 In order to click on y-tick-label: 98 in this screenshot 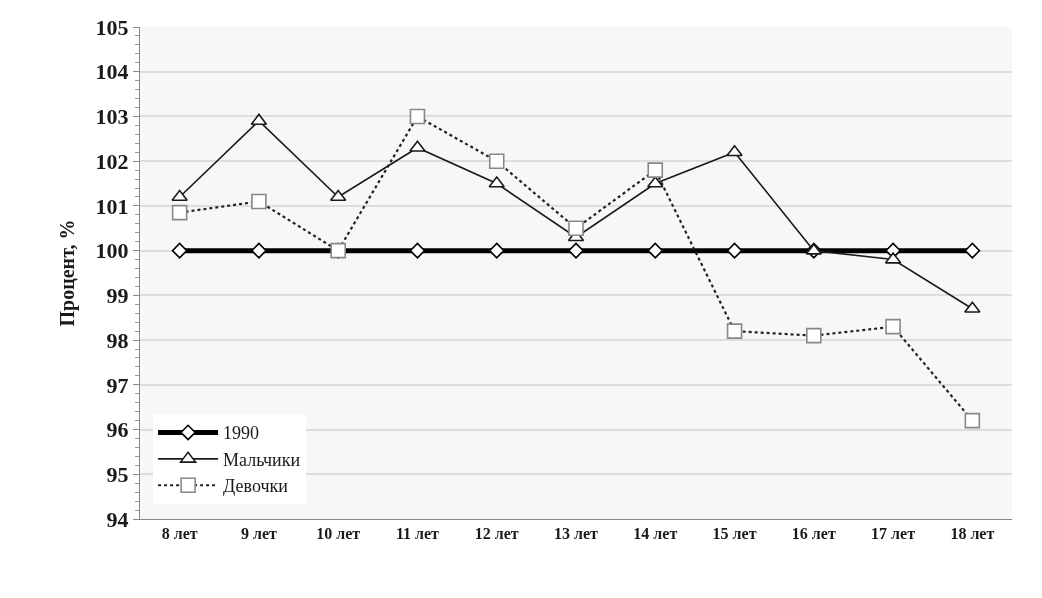, I will do `click(117, 340)`.